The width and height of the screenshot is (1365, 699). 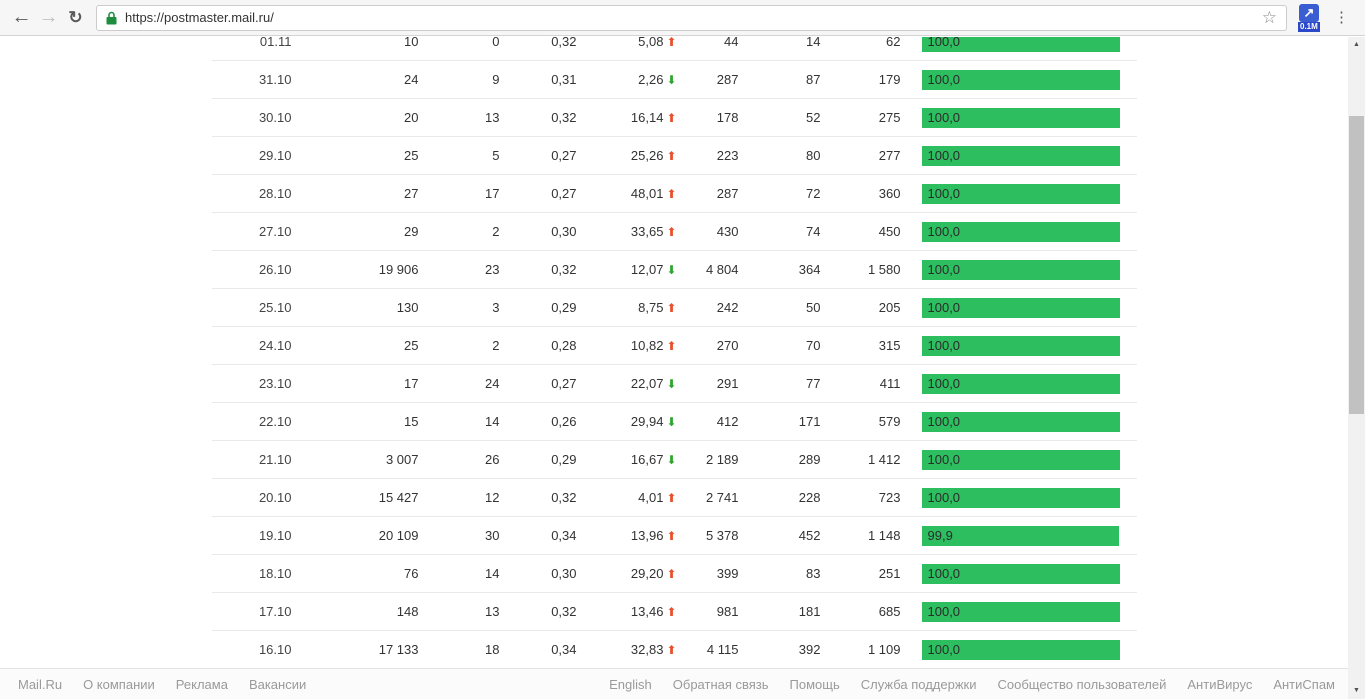 What do you see at coordinates (813, 307) in the screenshot?
I see `cell-value-6: 50` at bounding box center [813, 307].